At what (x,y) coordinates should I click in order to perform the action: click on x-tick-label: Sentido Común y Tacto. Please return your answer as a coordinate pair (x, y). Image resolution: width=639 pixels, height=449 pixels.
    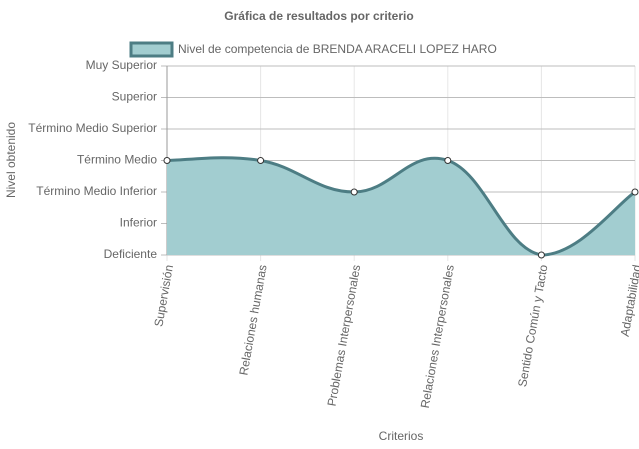
    Looking at the image, I should click on (532, 325).